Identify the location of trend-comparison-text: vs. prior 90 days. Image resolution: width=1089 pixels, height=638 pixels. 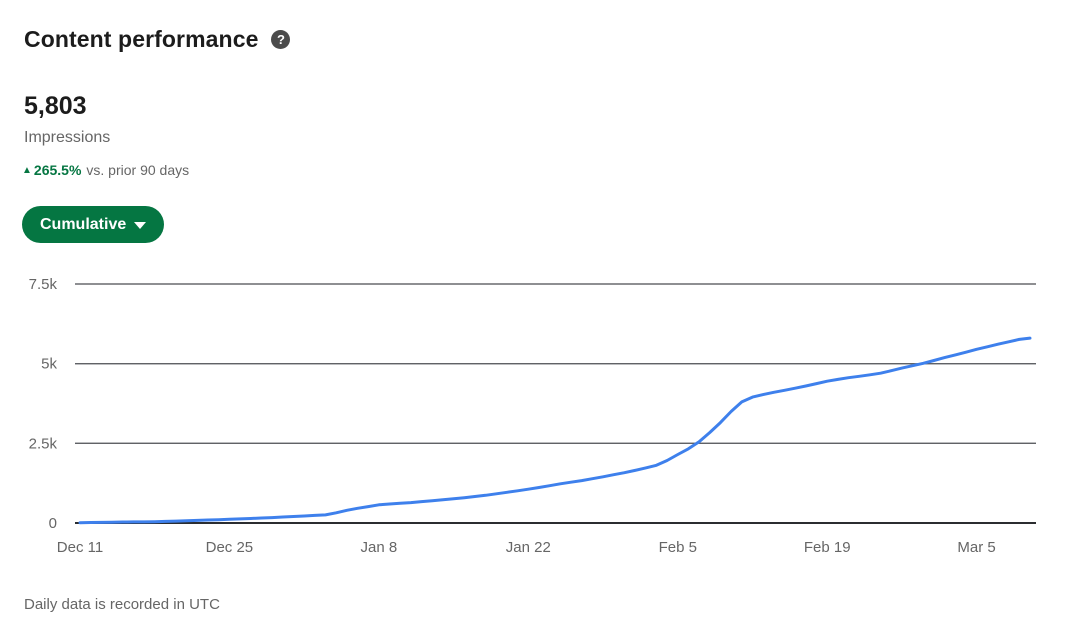
(138, 170).